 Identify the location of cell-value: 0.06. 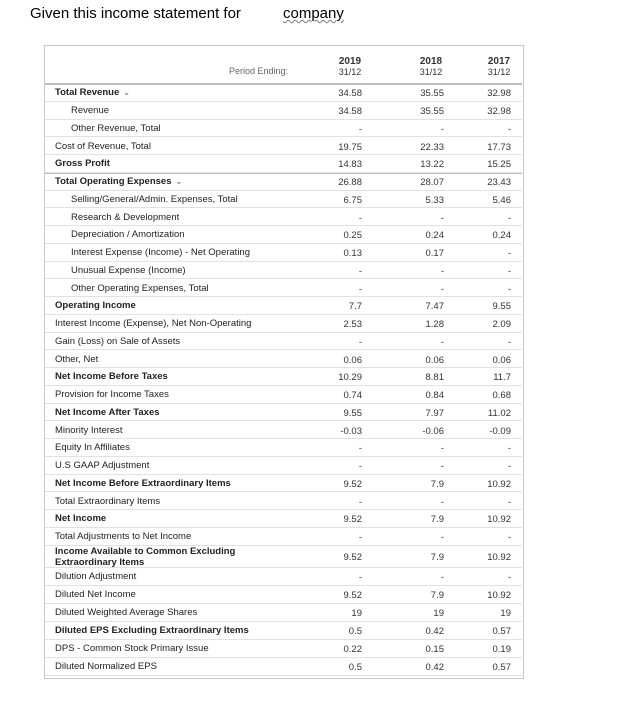
(353, 360).